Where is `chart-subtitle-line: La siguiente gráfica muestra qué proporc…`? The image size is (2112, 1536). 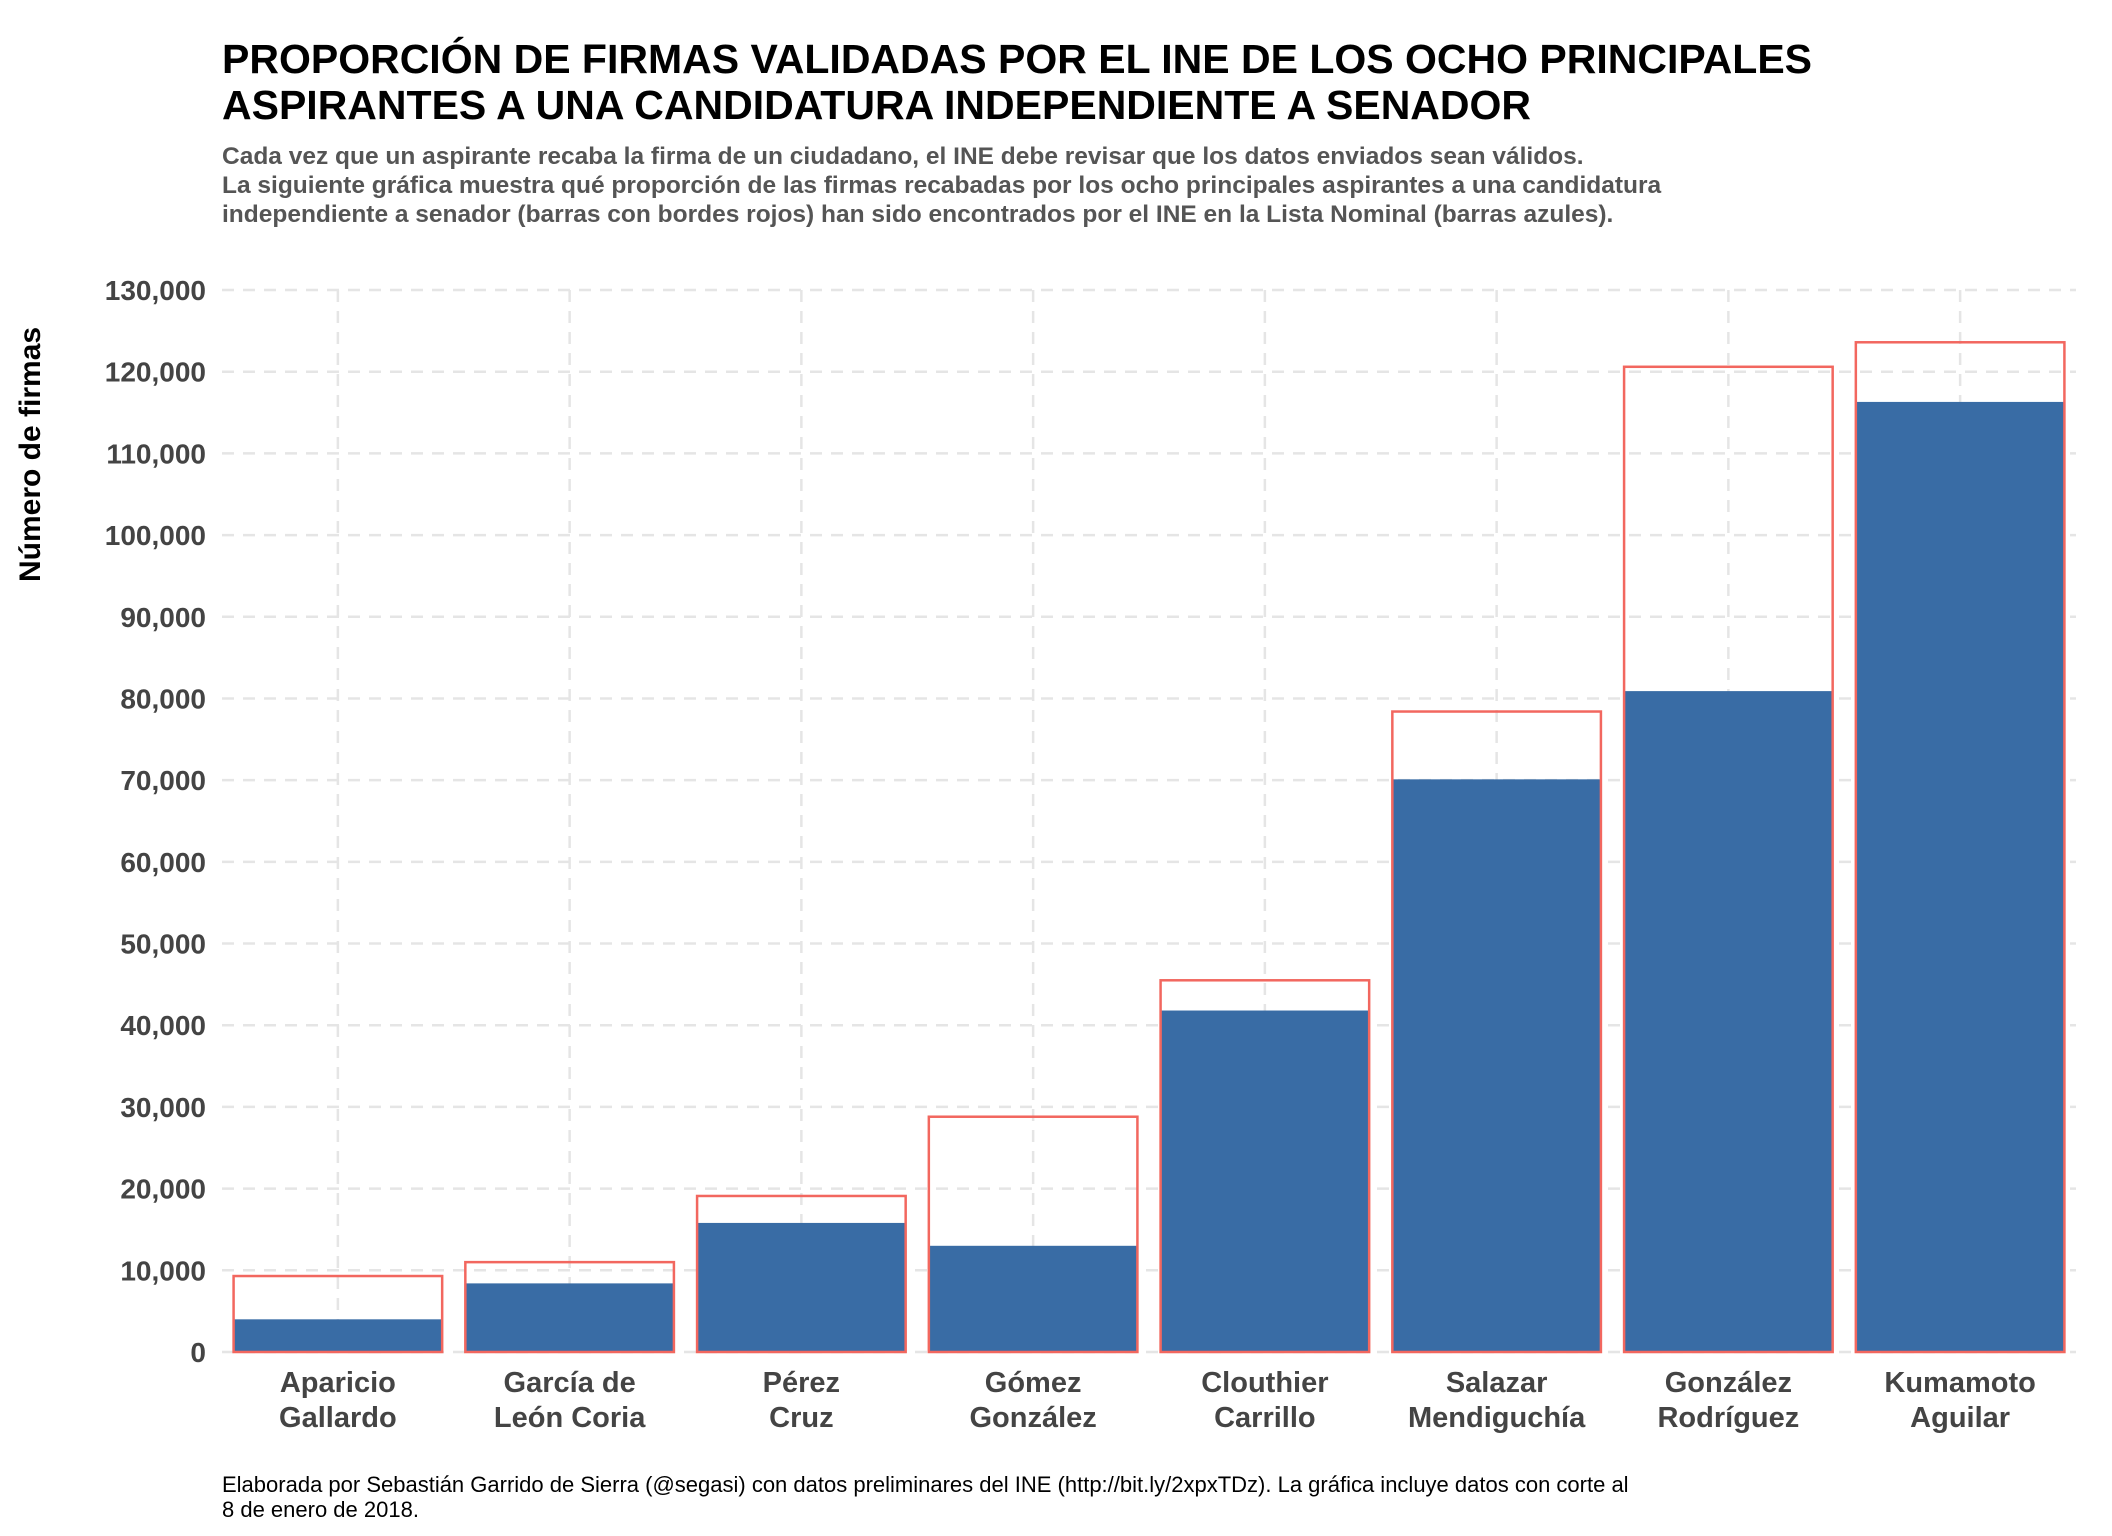 chart-subtitle-line: La siguiente gráfica muestra qué proporc… is located at coordinates (942, 185).